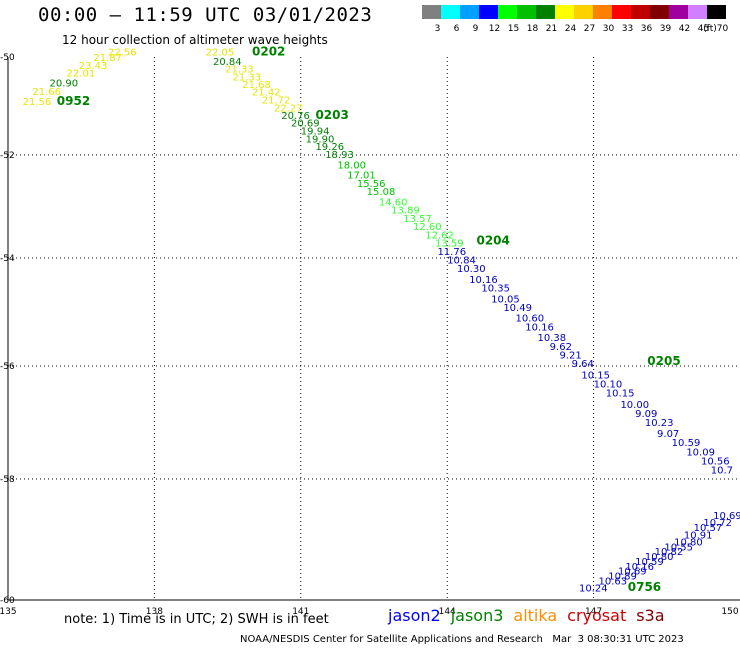 Image resolution: width=740 pixels, height=650 pixels. What do you see at coordinates (220, 53) in the screenshot?
I see `wave-height-reading: 22.05` at bounding box center [220, 53].